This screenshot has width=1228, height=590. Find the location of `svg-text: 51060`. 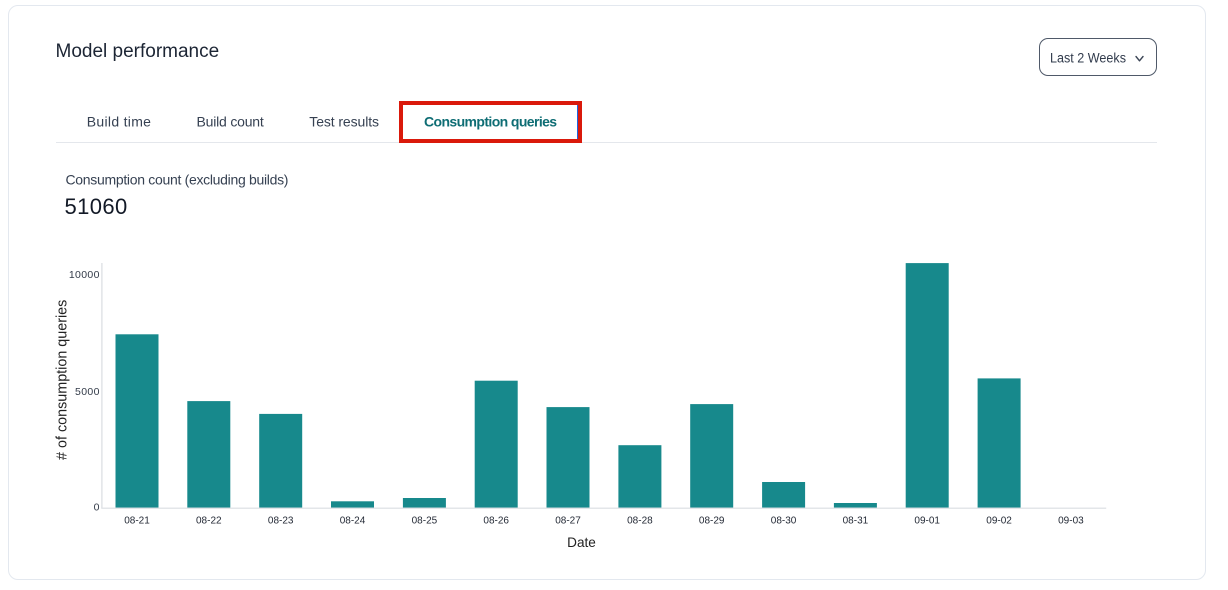

svg-text: 51060 is located at coordinates (96, 206).